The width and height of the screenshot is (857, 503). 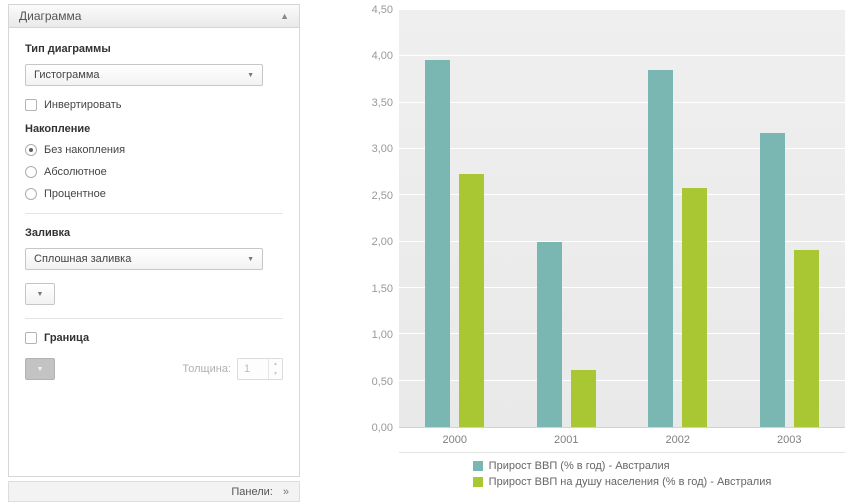 What do you see at coordinates (154, 369) in the screenshot?
I see `border-options-row: ▼ Толщина: ▲ ▼` at bounding box center [154, 369].